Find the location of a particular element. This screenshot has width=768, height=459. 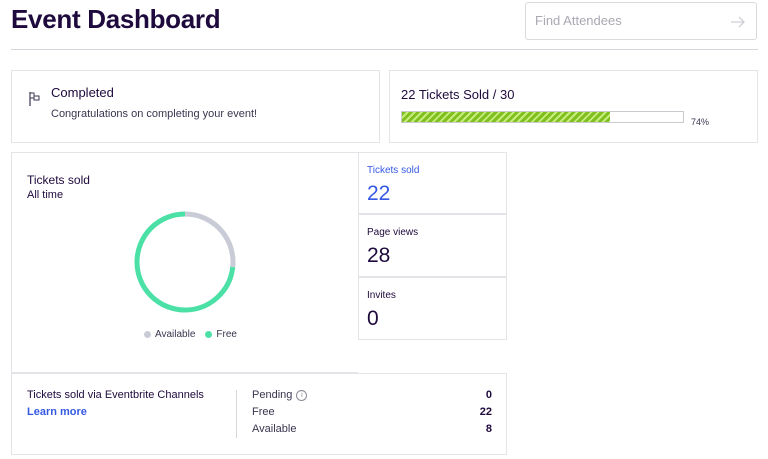

chart-legend: Available Free is located at coordinates (190, 334).